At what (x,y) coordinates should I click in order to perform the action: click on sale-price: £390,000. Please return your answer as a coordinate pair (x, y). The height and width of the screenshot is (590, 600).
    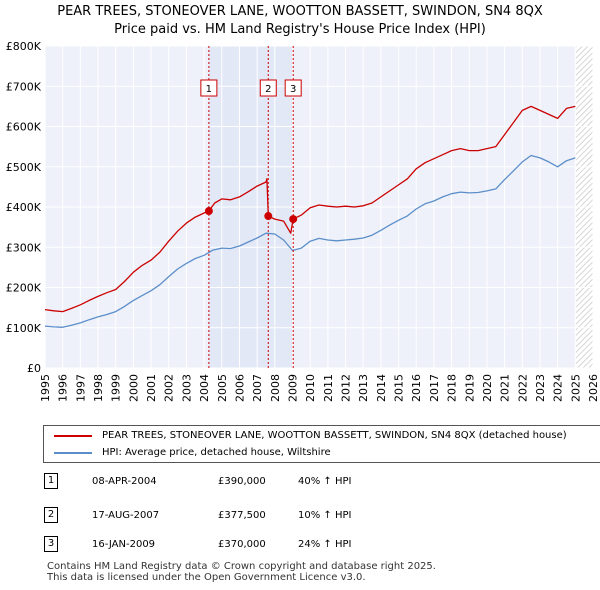
    Looking at the image, I should click on (242, 481).